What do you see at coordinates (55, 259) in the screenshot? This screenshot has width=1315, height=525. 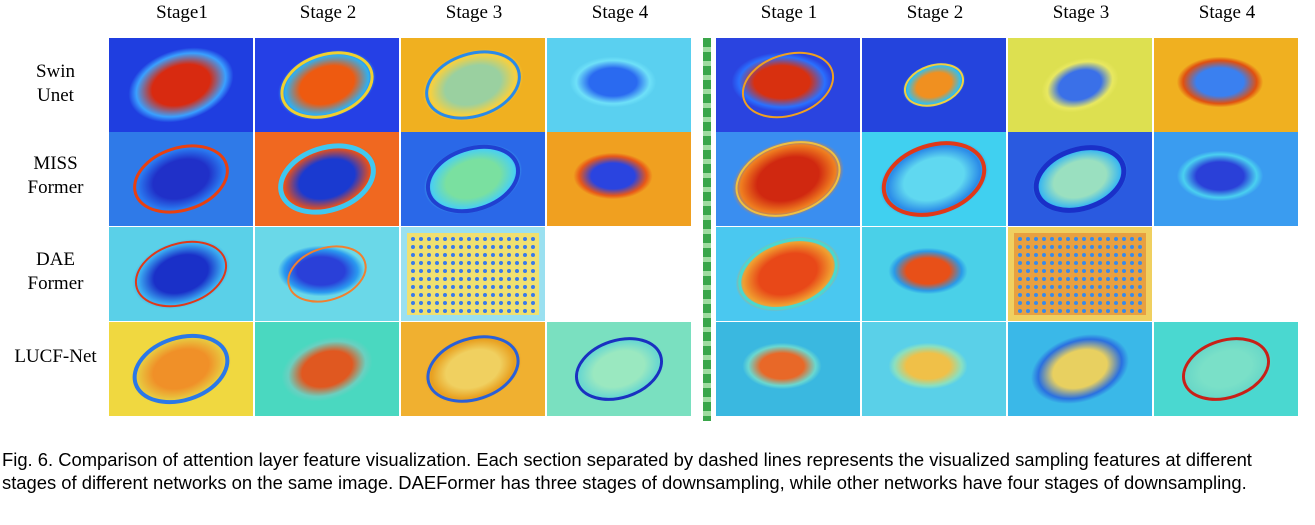 I see `row-label-line1: DAE` at bounding box center [55, 259].